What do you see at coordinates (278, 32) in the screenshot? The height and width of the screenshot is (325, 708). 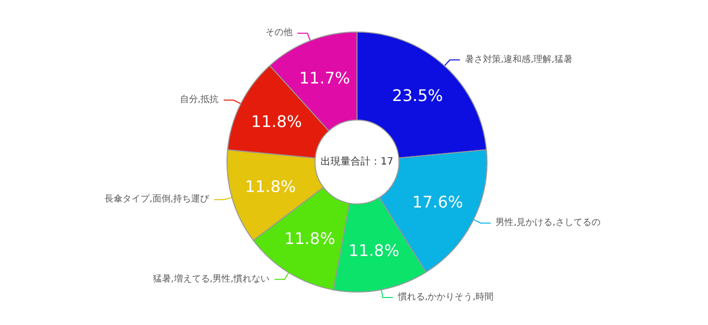 I see `slice-label: その他` at bounding box center [278, 32].